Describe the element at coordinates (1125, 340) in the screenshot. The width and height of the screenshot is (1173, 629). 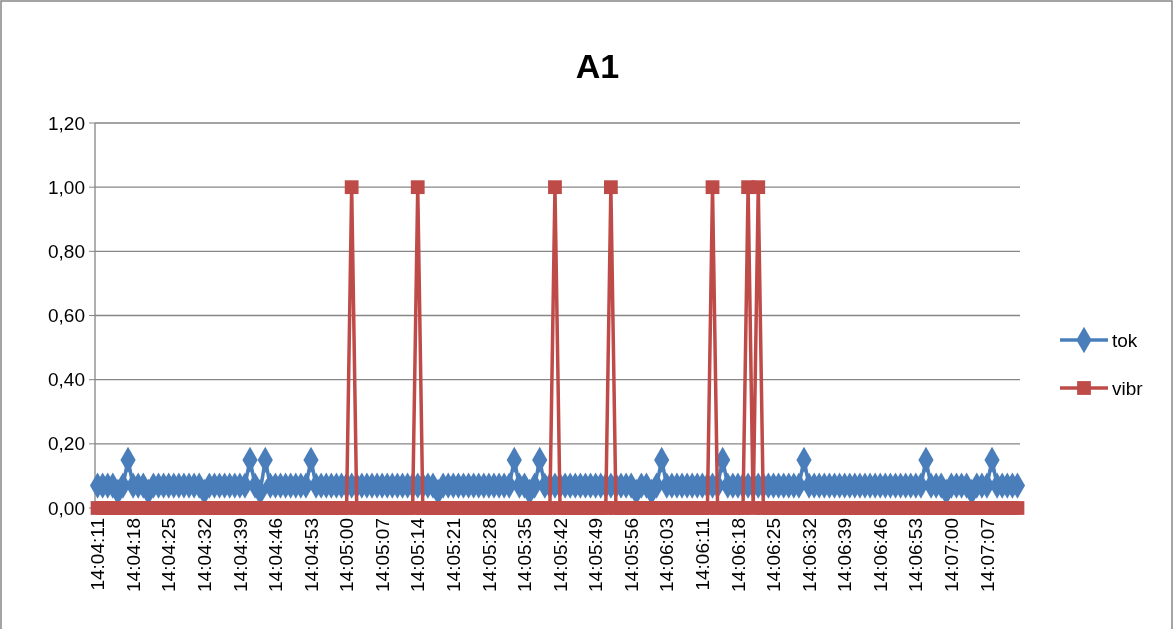
I see `legend-label: tok` at that location.